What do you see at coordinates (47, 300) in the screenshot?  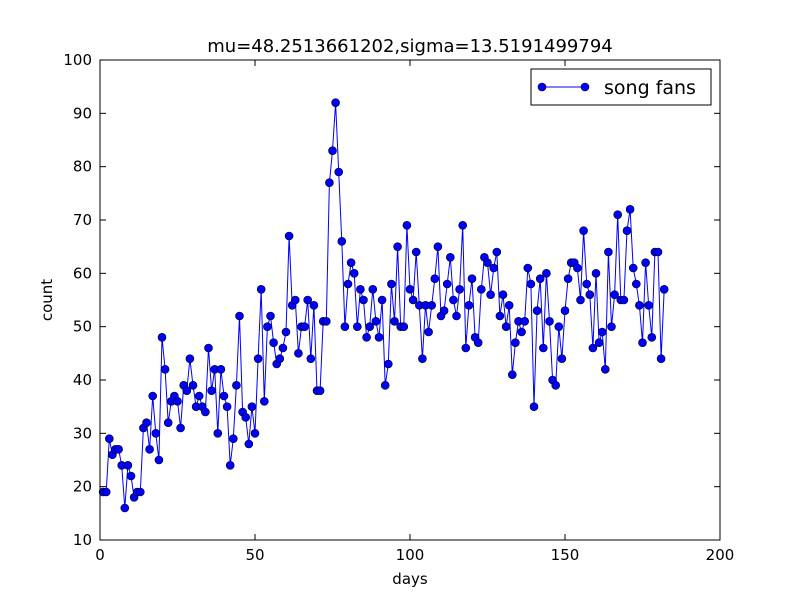 I see `y-axis-label: count` at bounding box center [47, 300].